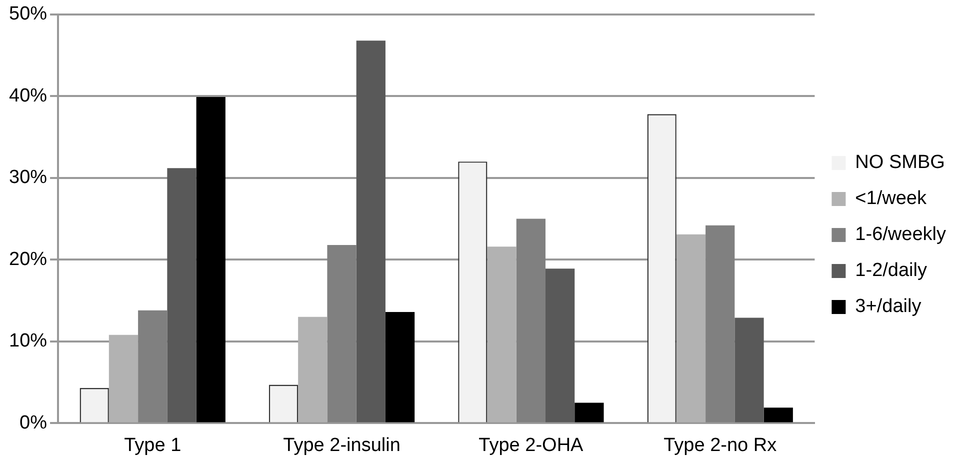 The width and height of the screenshot is (976, 464). I want to click on legend-label: NO SMBG, so click(900, 163).